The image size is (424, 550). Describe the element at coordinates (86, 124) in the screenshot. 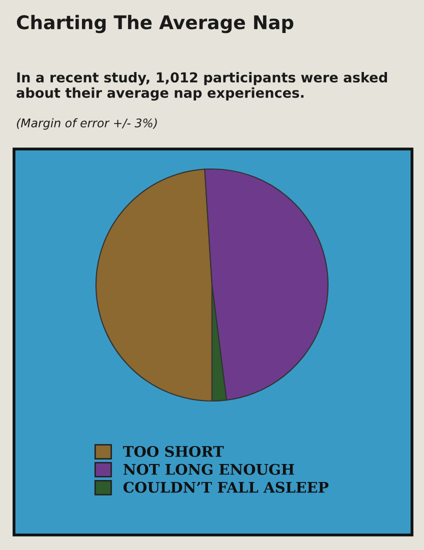

I see `text: (Margin of error +/- 3%)` at that location.